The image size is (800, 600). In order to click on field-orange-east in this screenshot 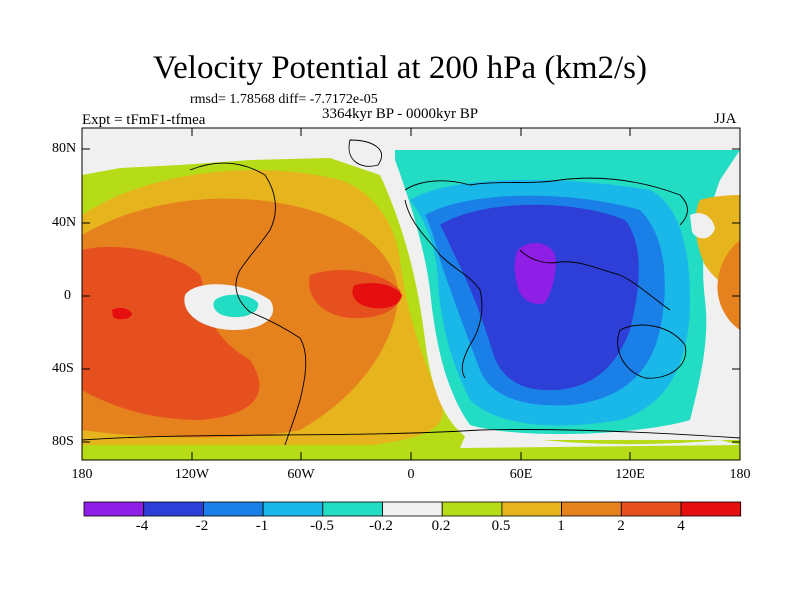, I will do `click(728, 285)`.